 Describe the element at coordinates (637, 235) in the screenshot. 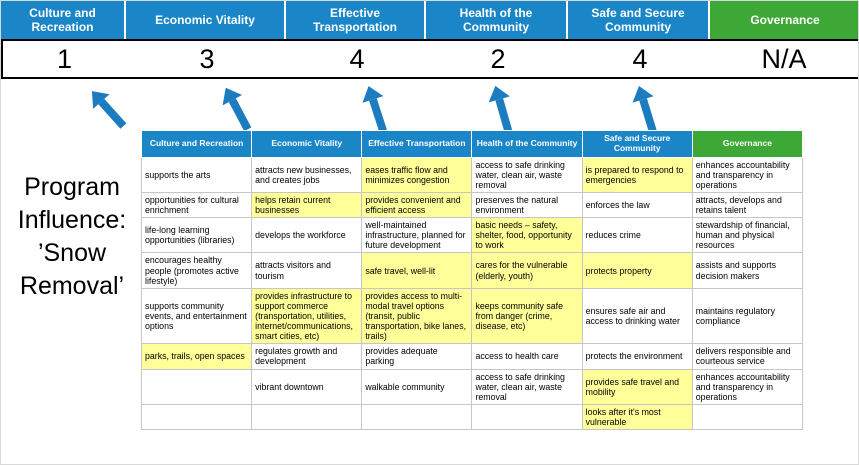

I see `influence-cell: reduces crime` at that location.